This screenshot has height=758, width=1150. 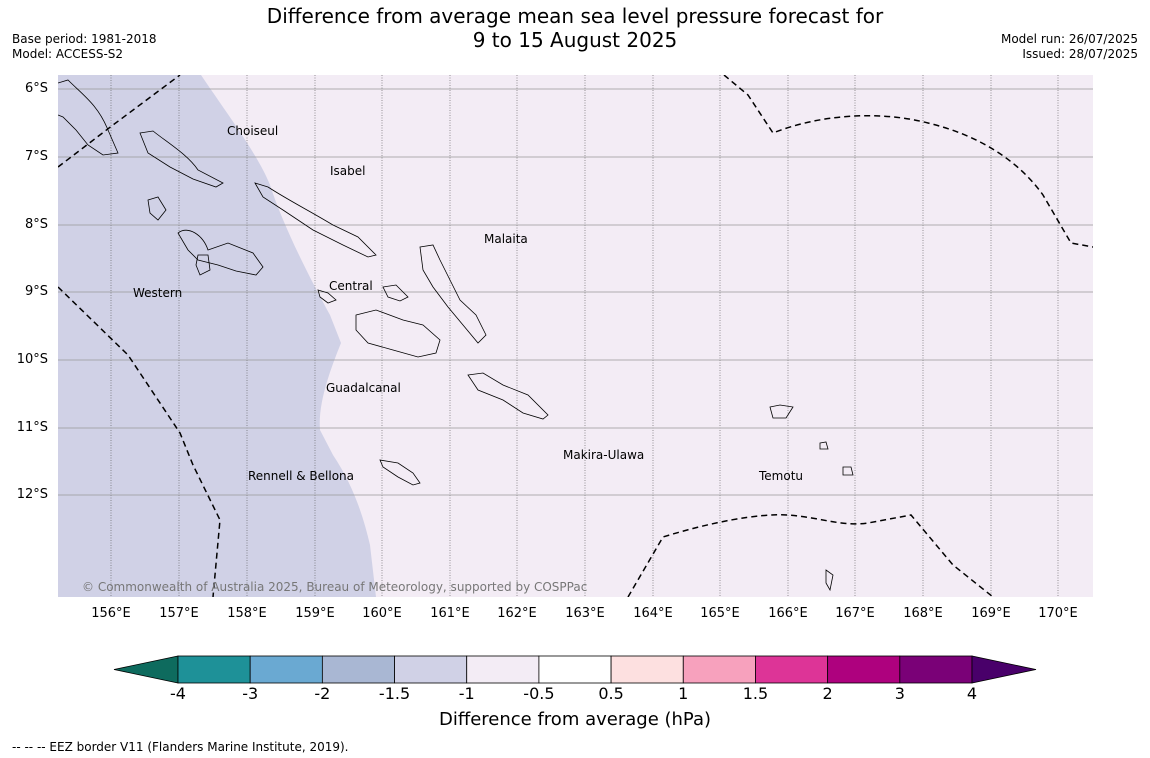 I want to click on lat-label-9s: 9°S, so click(x=36, y=291).